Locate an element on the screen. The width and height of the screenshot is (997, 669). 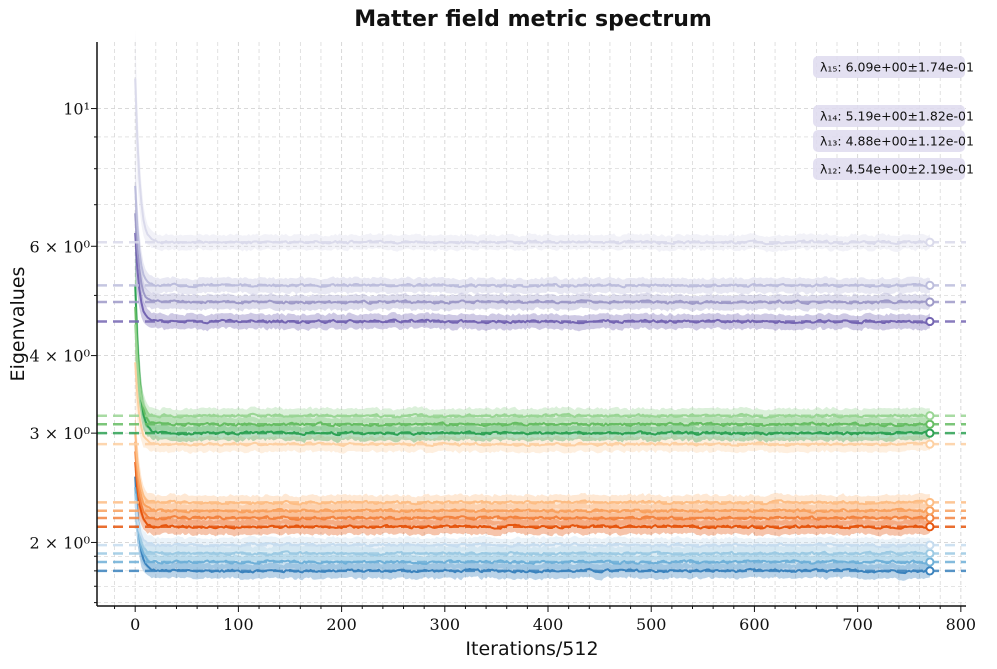
x-tick-label: 700 is located at coordinates (857, 624).